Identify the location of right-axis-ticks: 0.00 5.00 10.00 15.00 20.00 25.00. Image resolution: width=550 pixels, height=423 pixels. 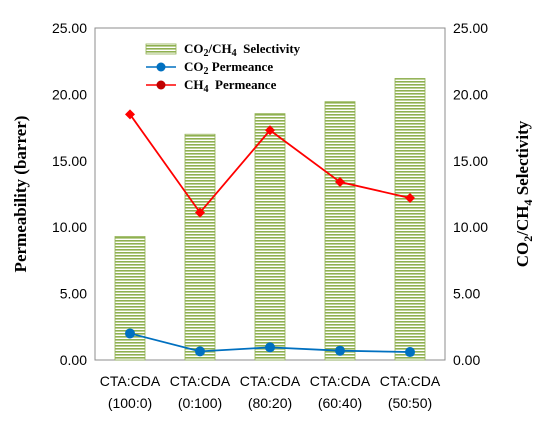
(470, 194).